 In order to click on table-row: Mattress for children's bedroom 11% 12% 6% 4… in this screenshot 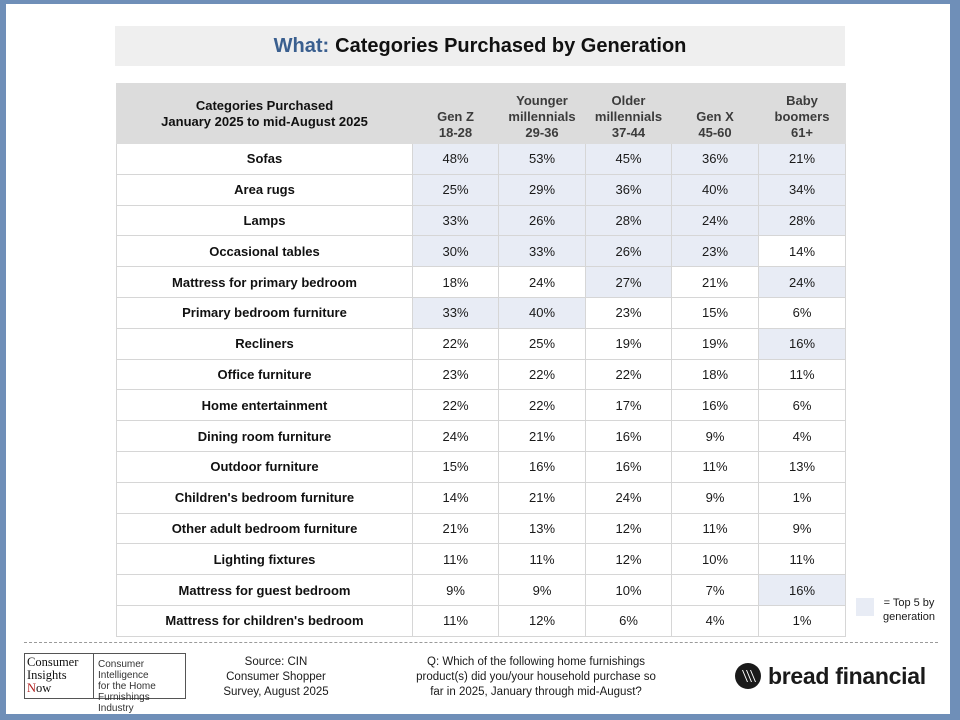, I will do `click(481, 620)`.